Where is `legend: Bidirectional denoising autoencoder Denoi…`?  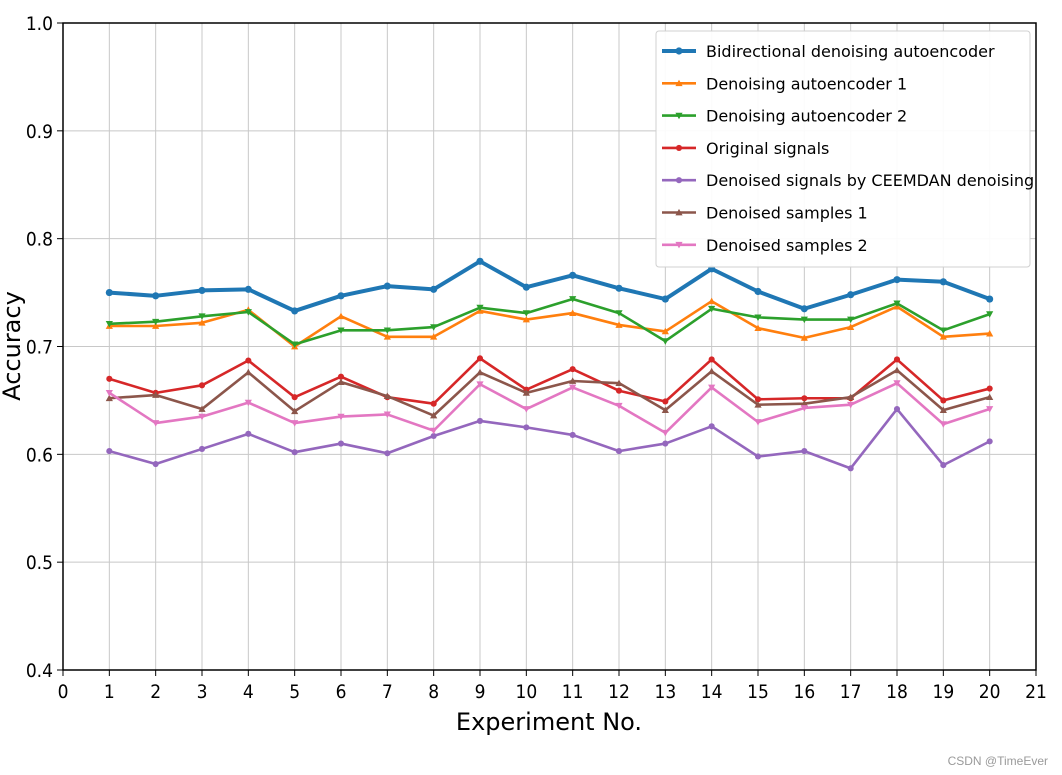 legend: Bidirectional denoising autoencoder Denoi… is located at coordinates (844, 149).